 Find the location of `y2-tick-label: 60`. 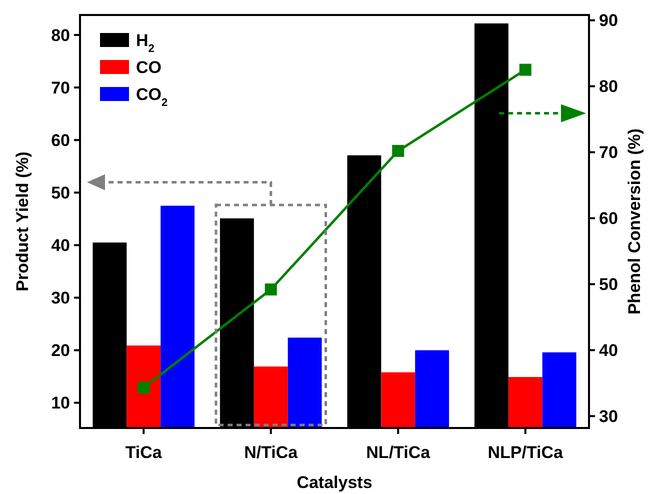

y2-tick-label: 60 is located at coordinates (608, 218).